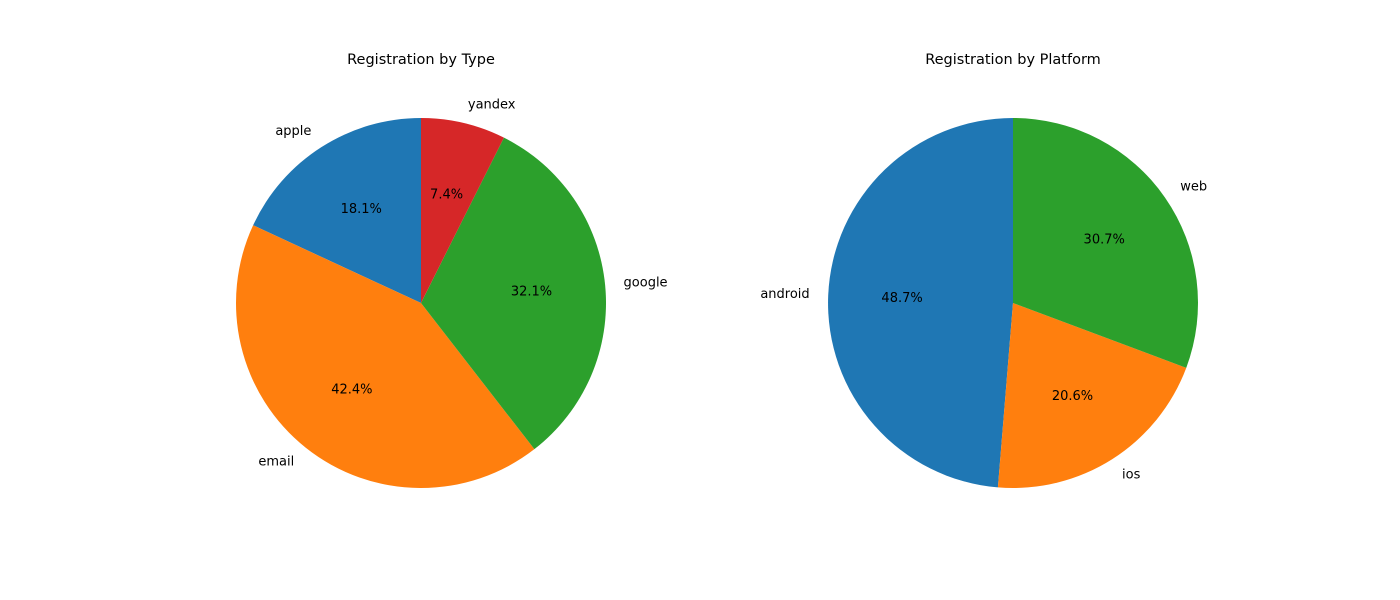 The image size is (1400, 600). I want to click on slice-label-yandex: yandex, so click(492, 104).